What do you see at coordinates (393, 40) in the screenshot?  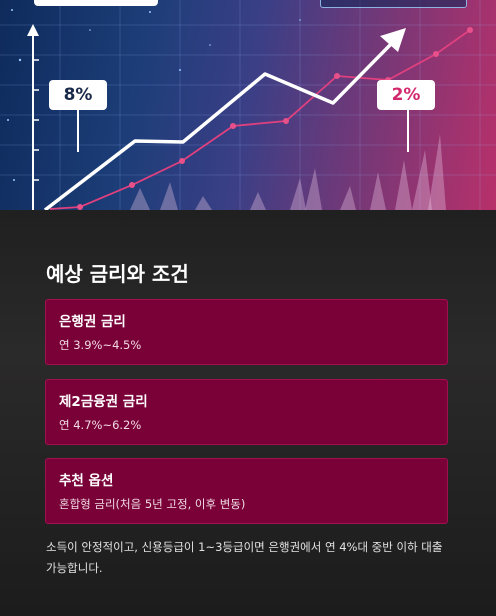 I see `trend-arrow-icon` at bounding box center [393, 40].